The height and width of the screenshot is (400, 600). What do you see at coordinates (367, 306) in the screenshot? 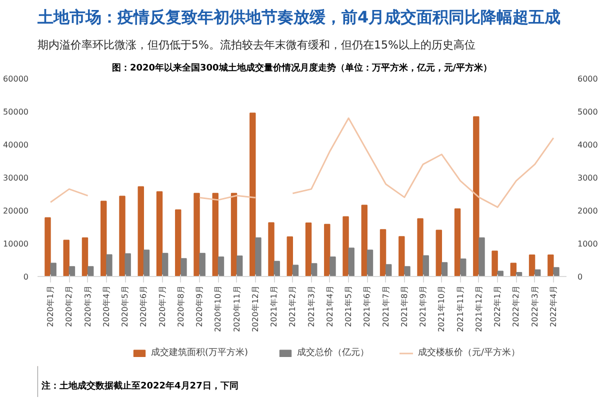
I see `x-tick-label: 2021年6月` at bounding box center [367, 306].